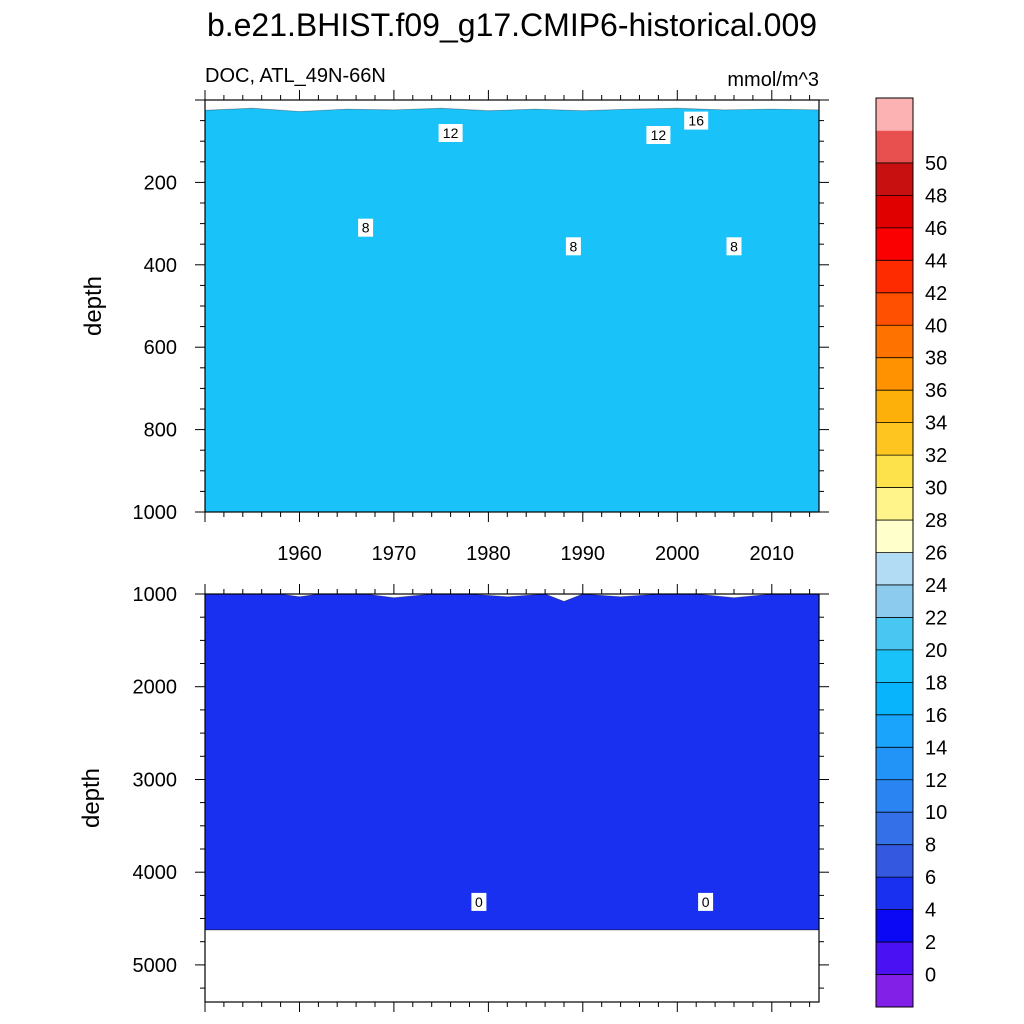  Describe the element at coordinates (930, 878) in the screenshot. I see `colorbar-label-6: 6` at that location.